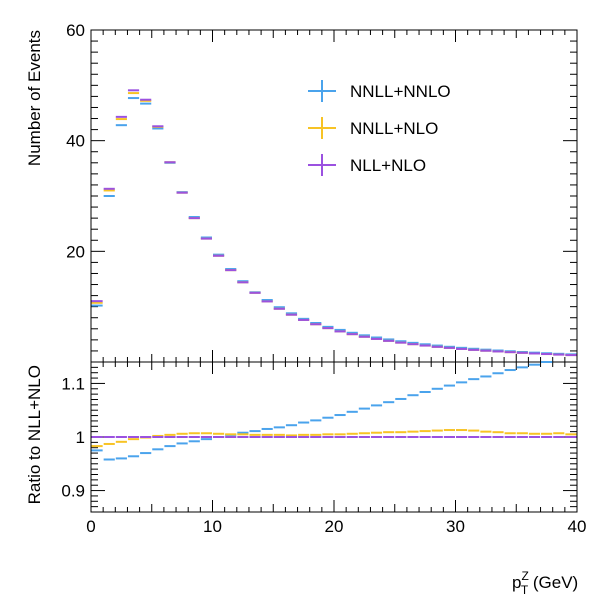 The width and height of the screenshot is (607, 609). I want to click on ratio-x-tick-label: 40, so click(577, 526).